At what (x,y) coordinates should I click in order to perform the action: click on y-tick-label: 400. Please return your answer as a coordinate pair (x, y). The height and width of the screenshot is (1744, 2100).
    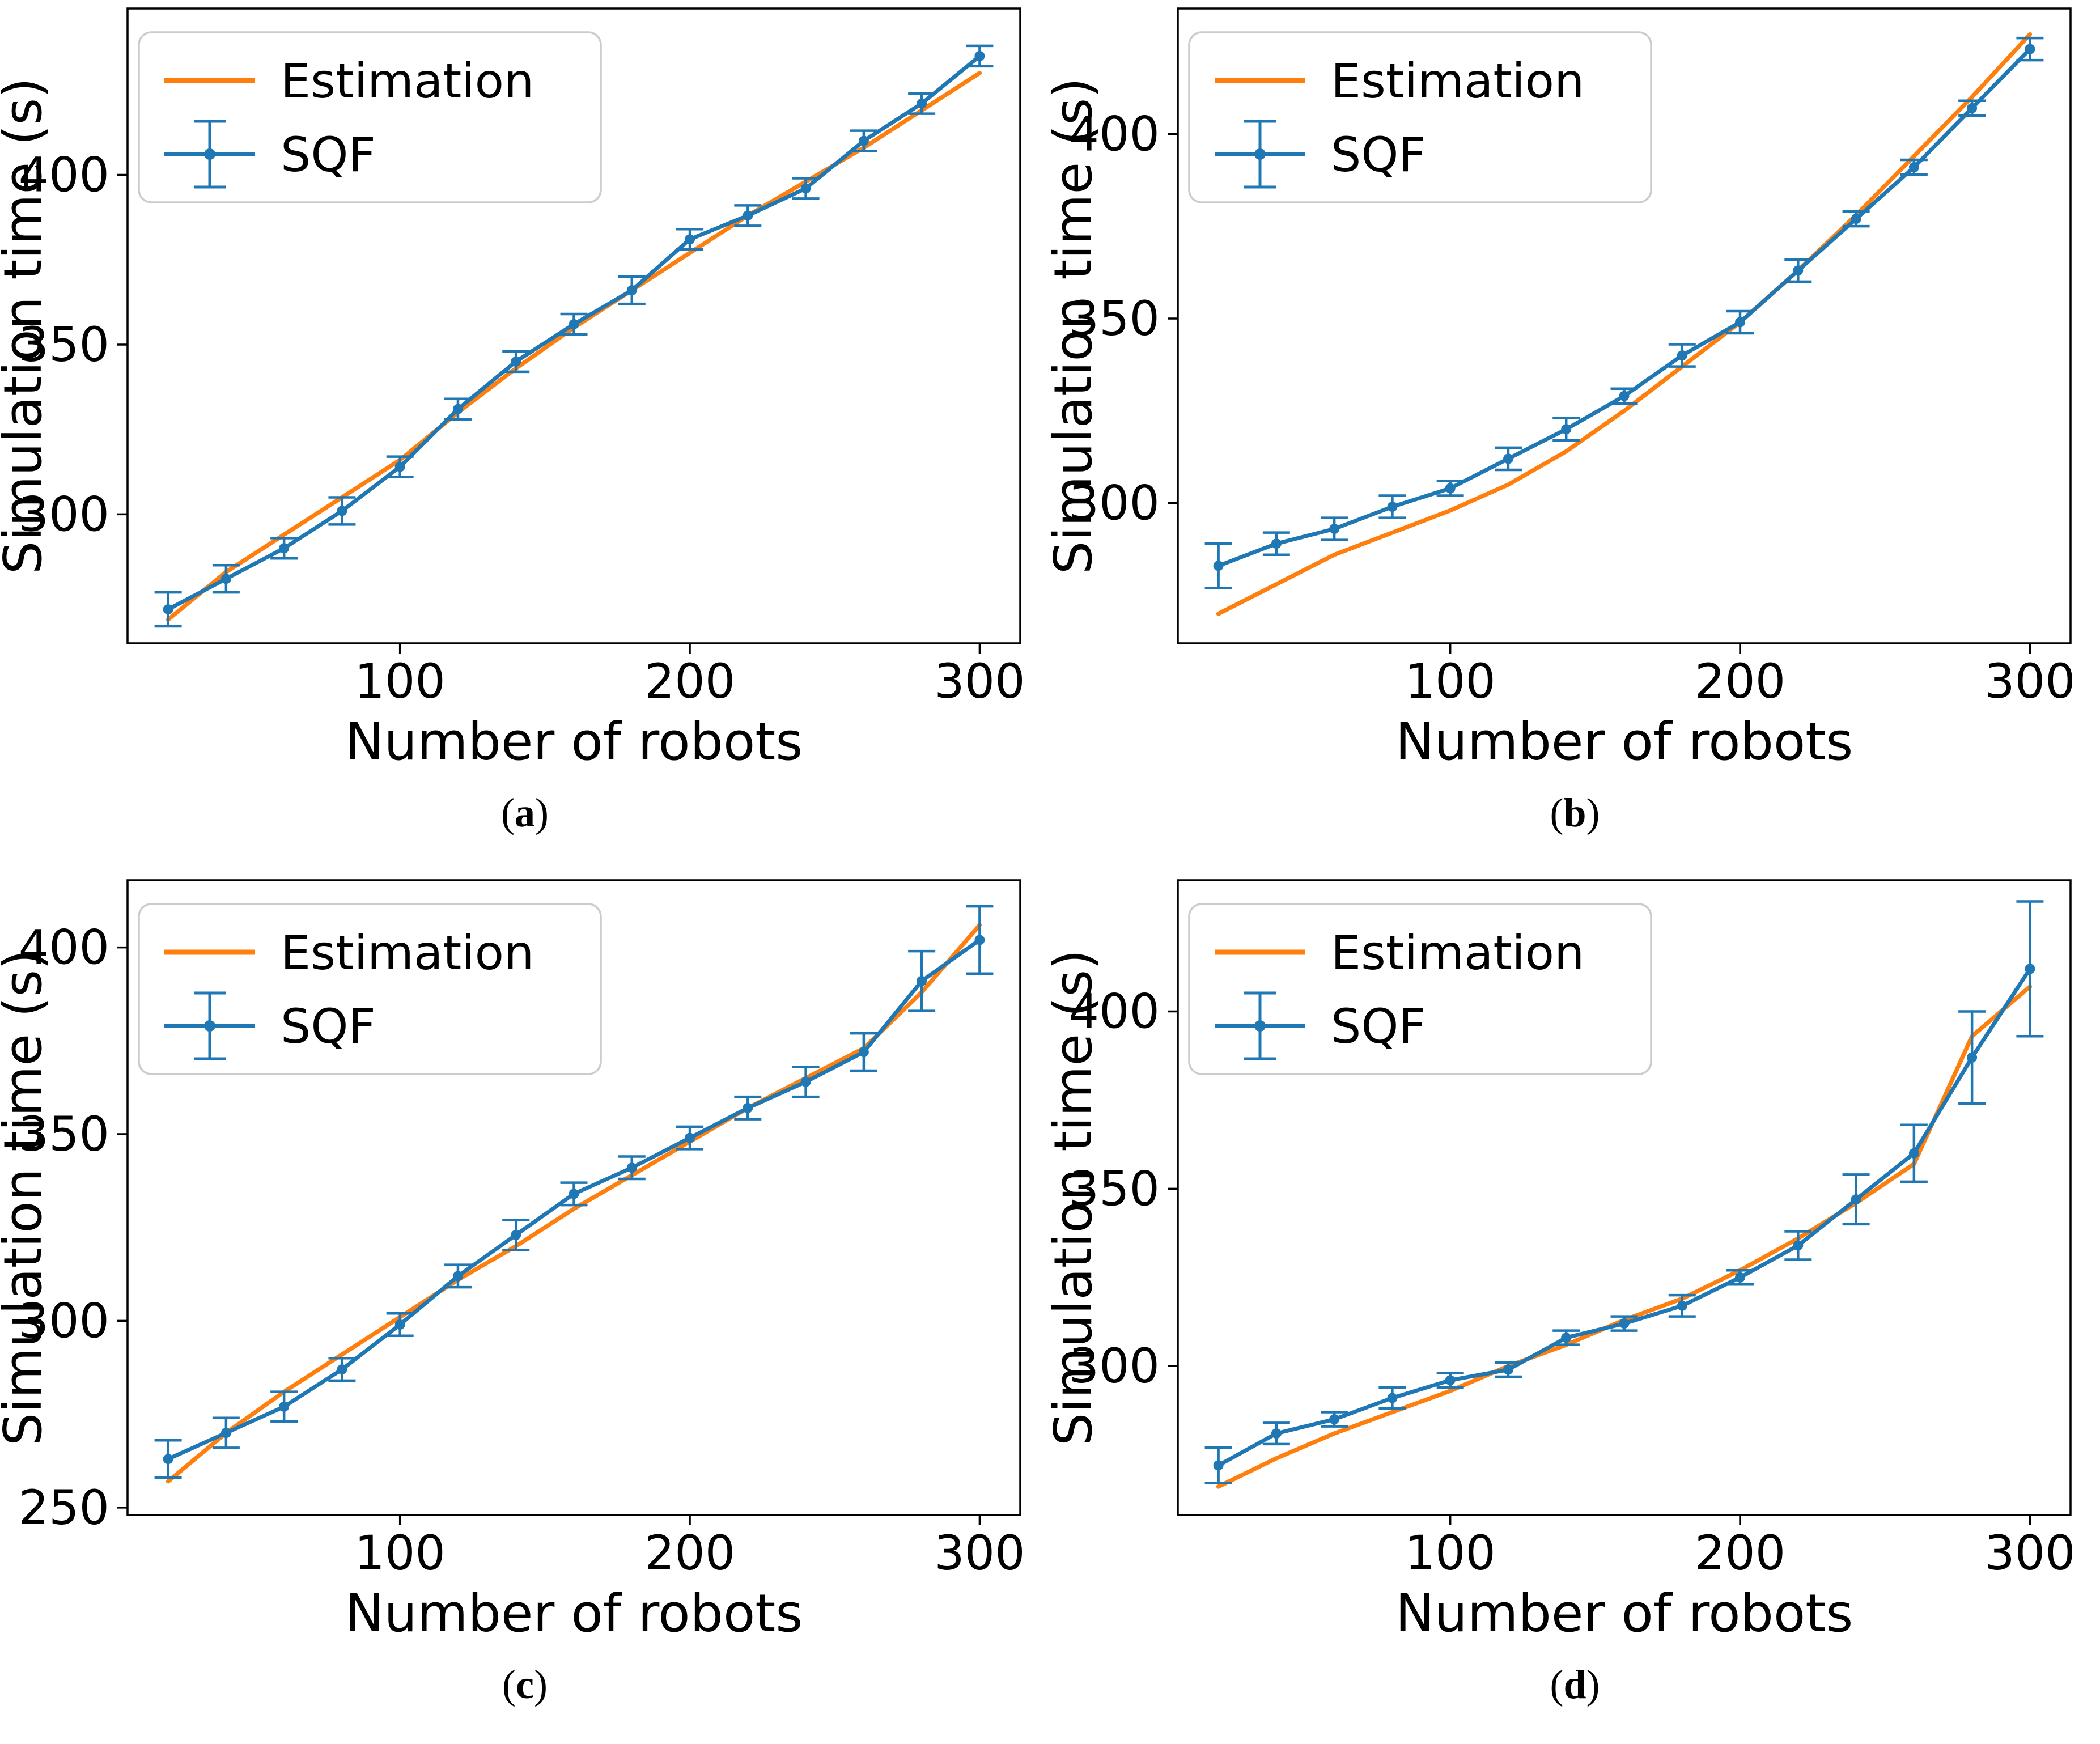
    Looking at the image, I should click on (64, 947).